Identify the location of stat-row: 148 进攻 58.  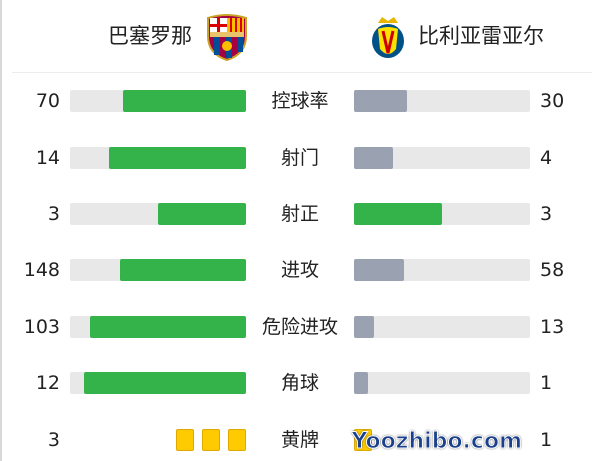
(300, 270).